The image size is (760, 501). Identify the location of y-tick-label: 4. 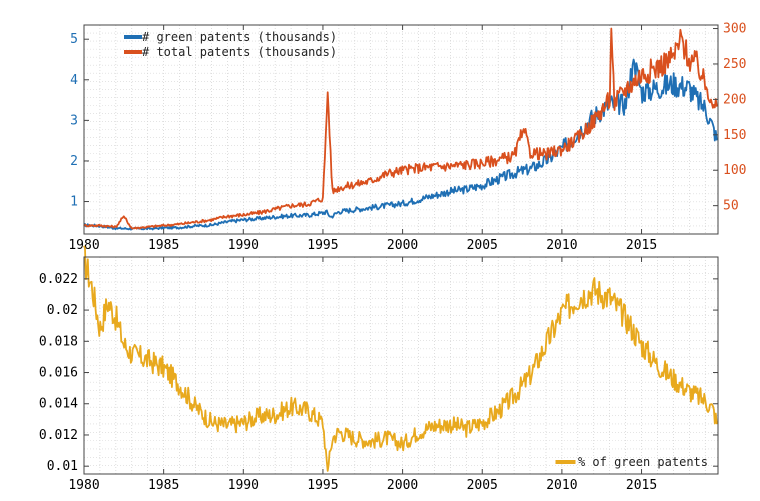
(74, 80).